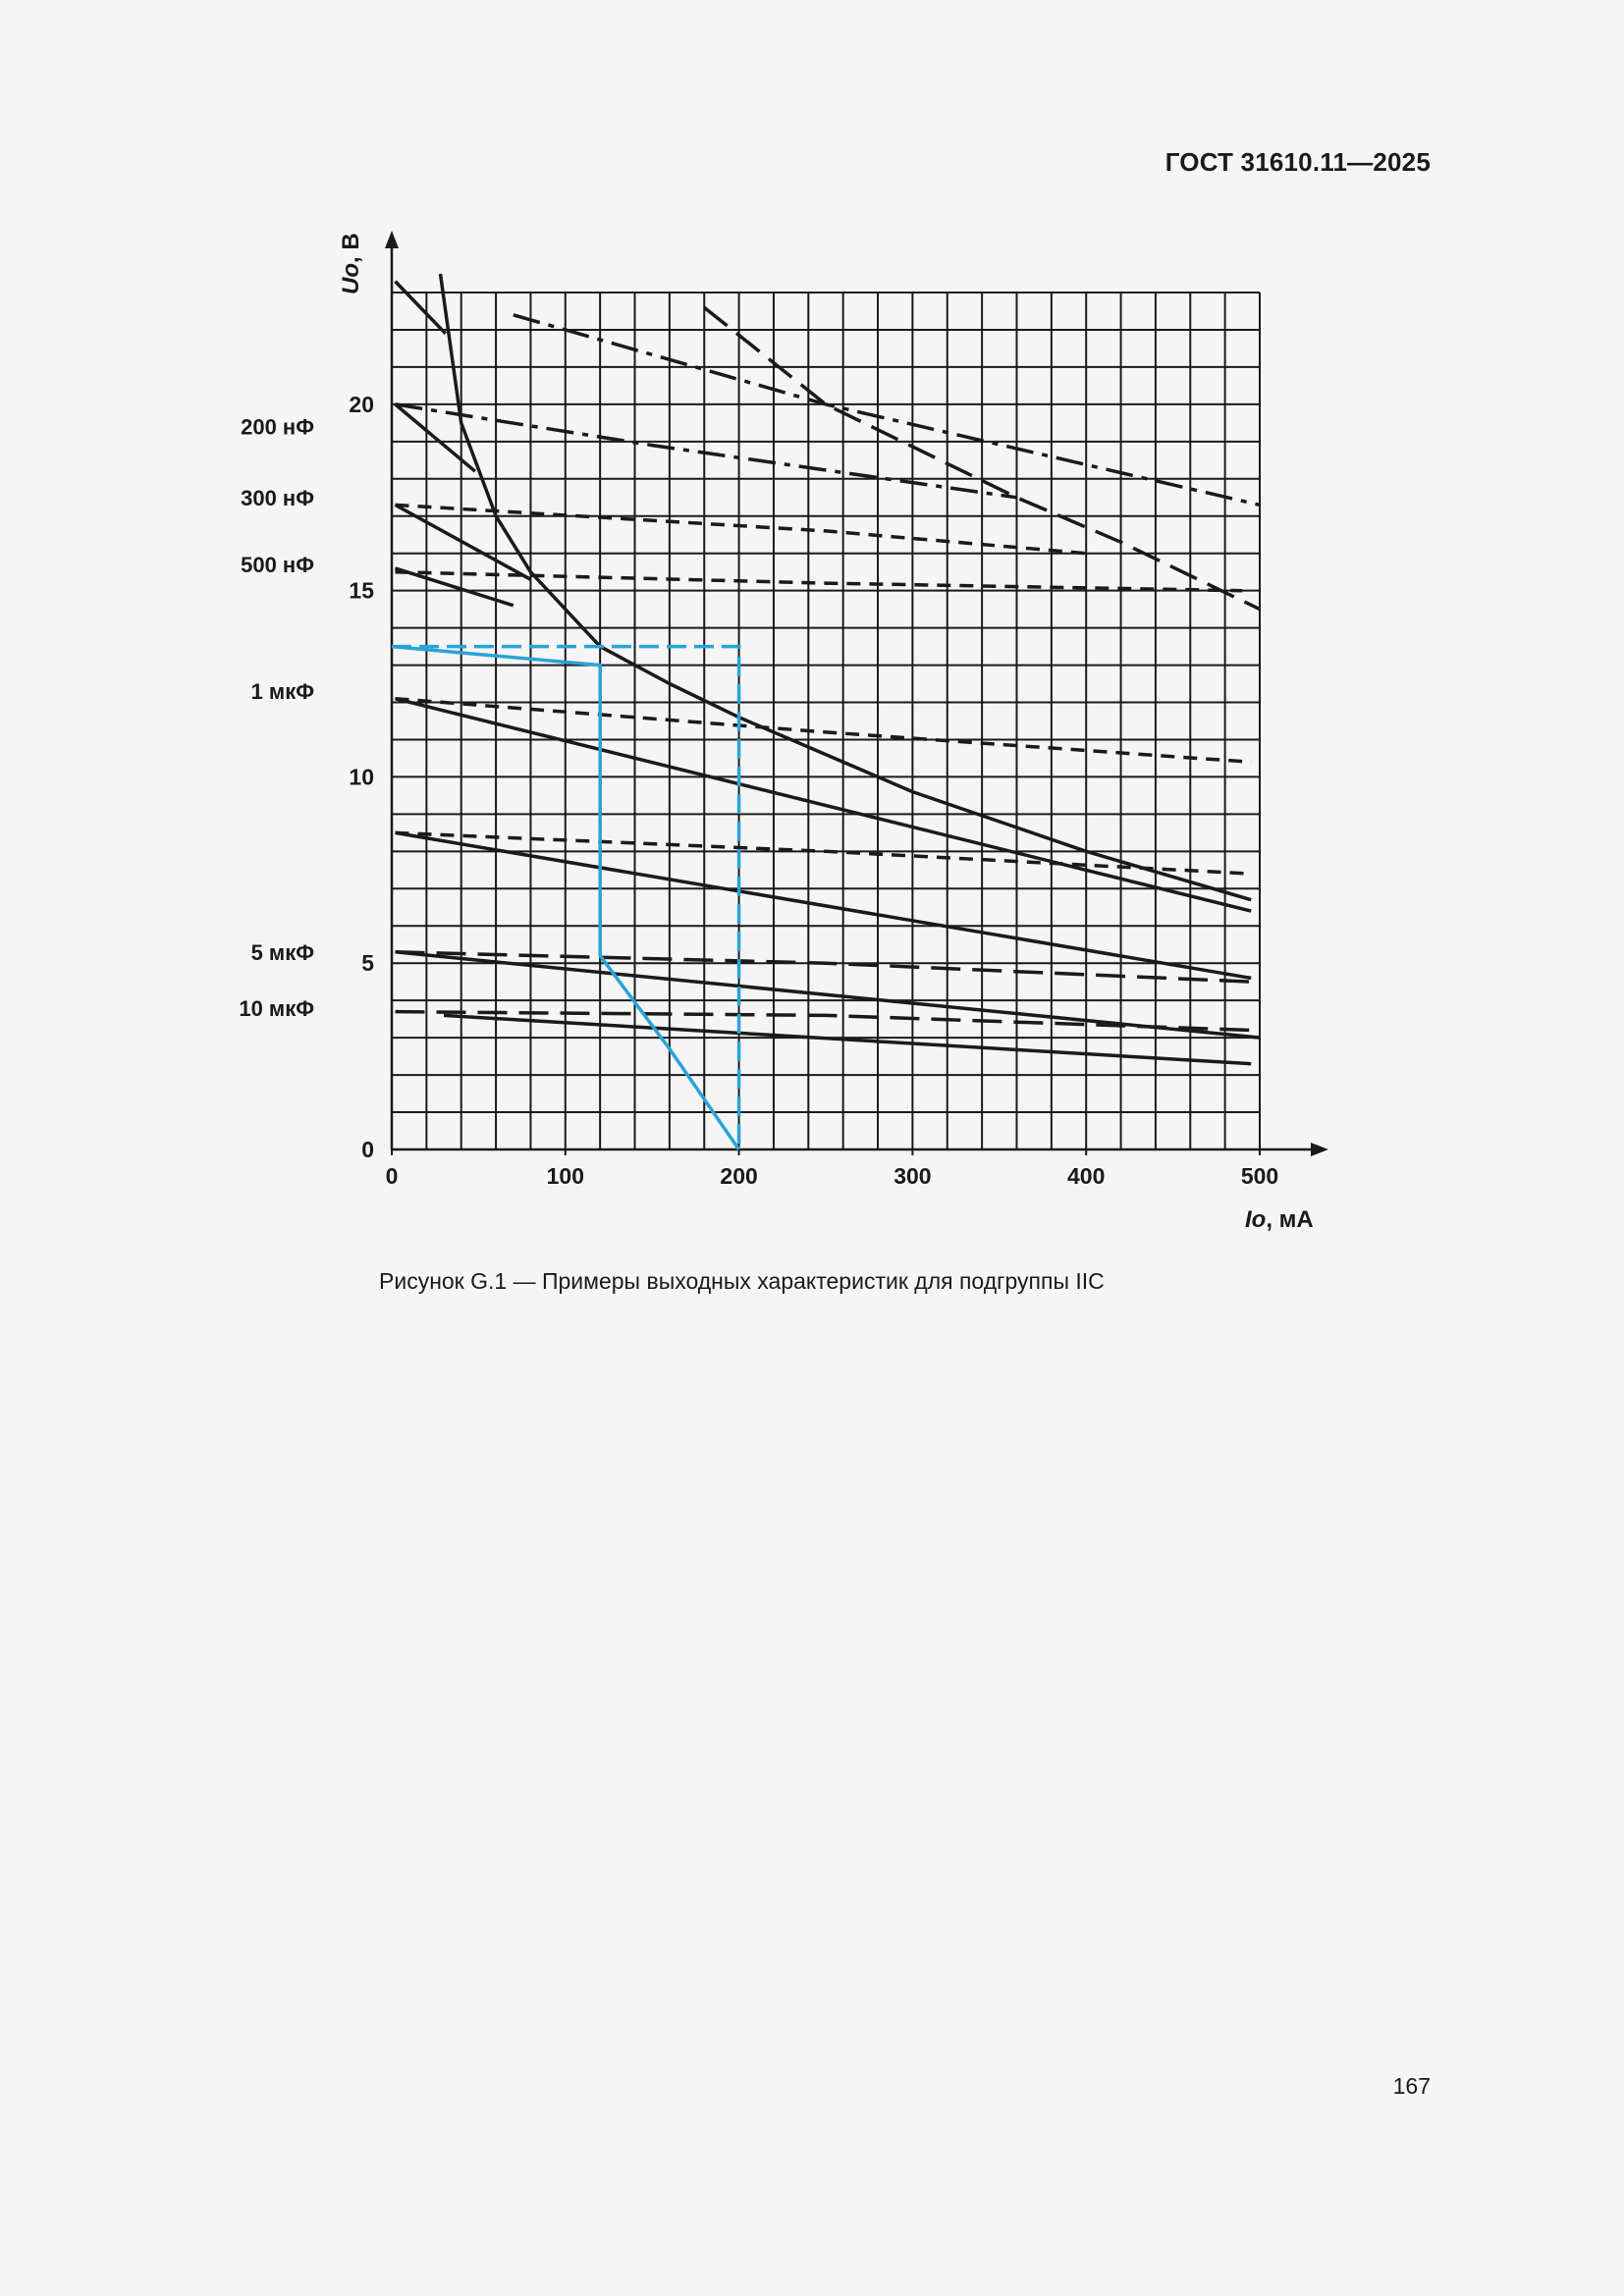 This screenshot has width=1624, height=2296. Describe the element at coordinates (1086, 1176) in the screenshot. I see `x-tick-label: 400` at that location.